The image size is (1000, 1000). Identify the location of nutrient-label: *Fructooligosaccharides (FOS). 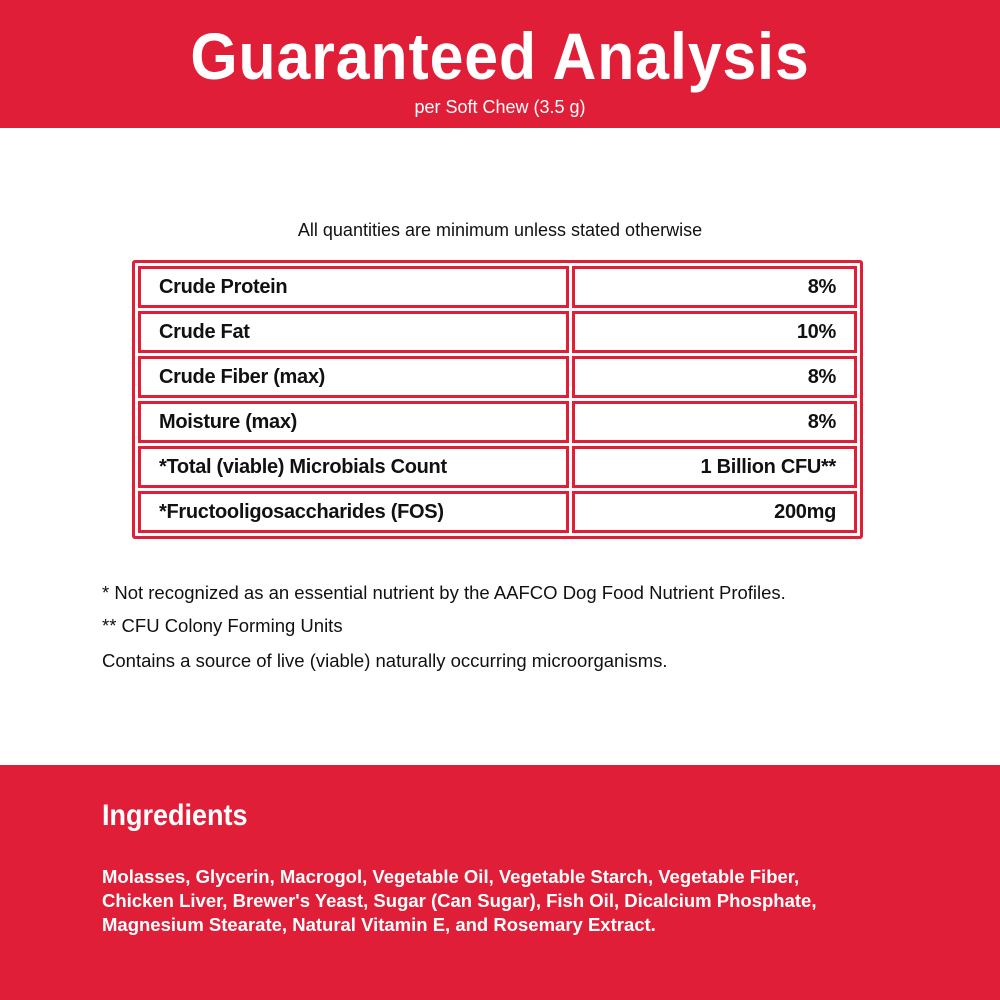
(353, 512).